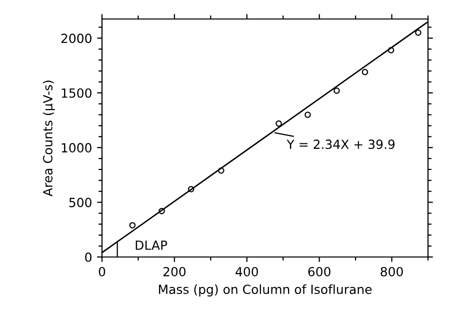  What do you see at coordinates (80, 203) in the screenshot?
I see `y-tick-label: 500` at bounding box center [80, 203].